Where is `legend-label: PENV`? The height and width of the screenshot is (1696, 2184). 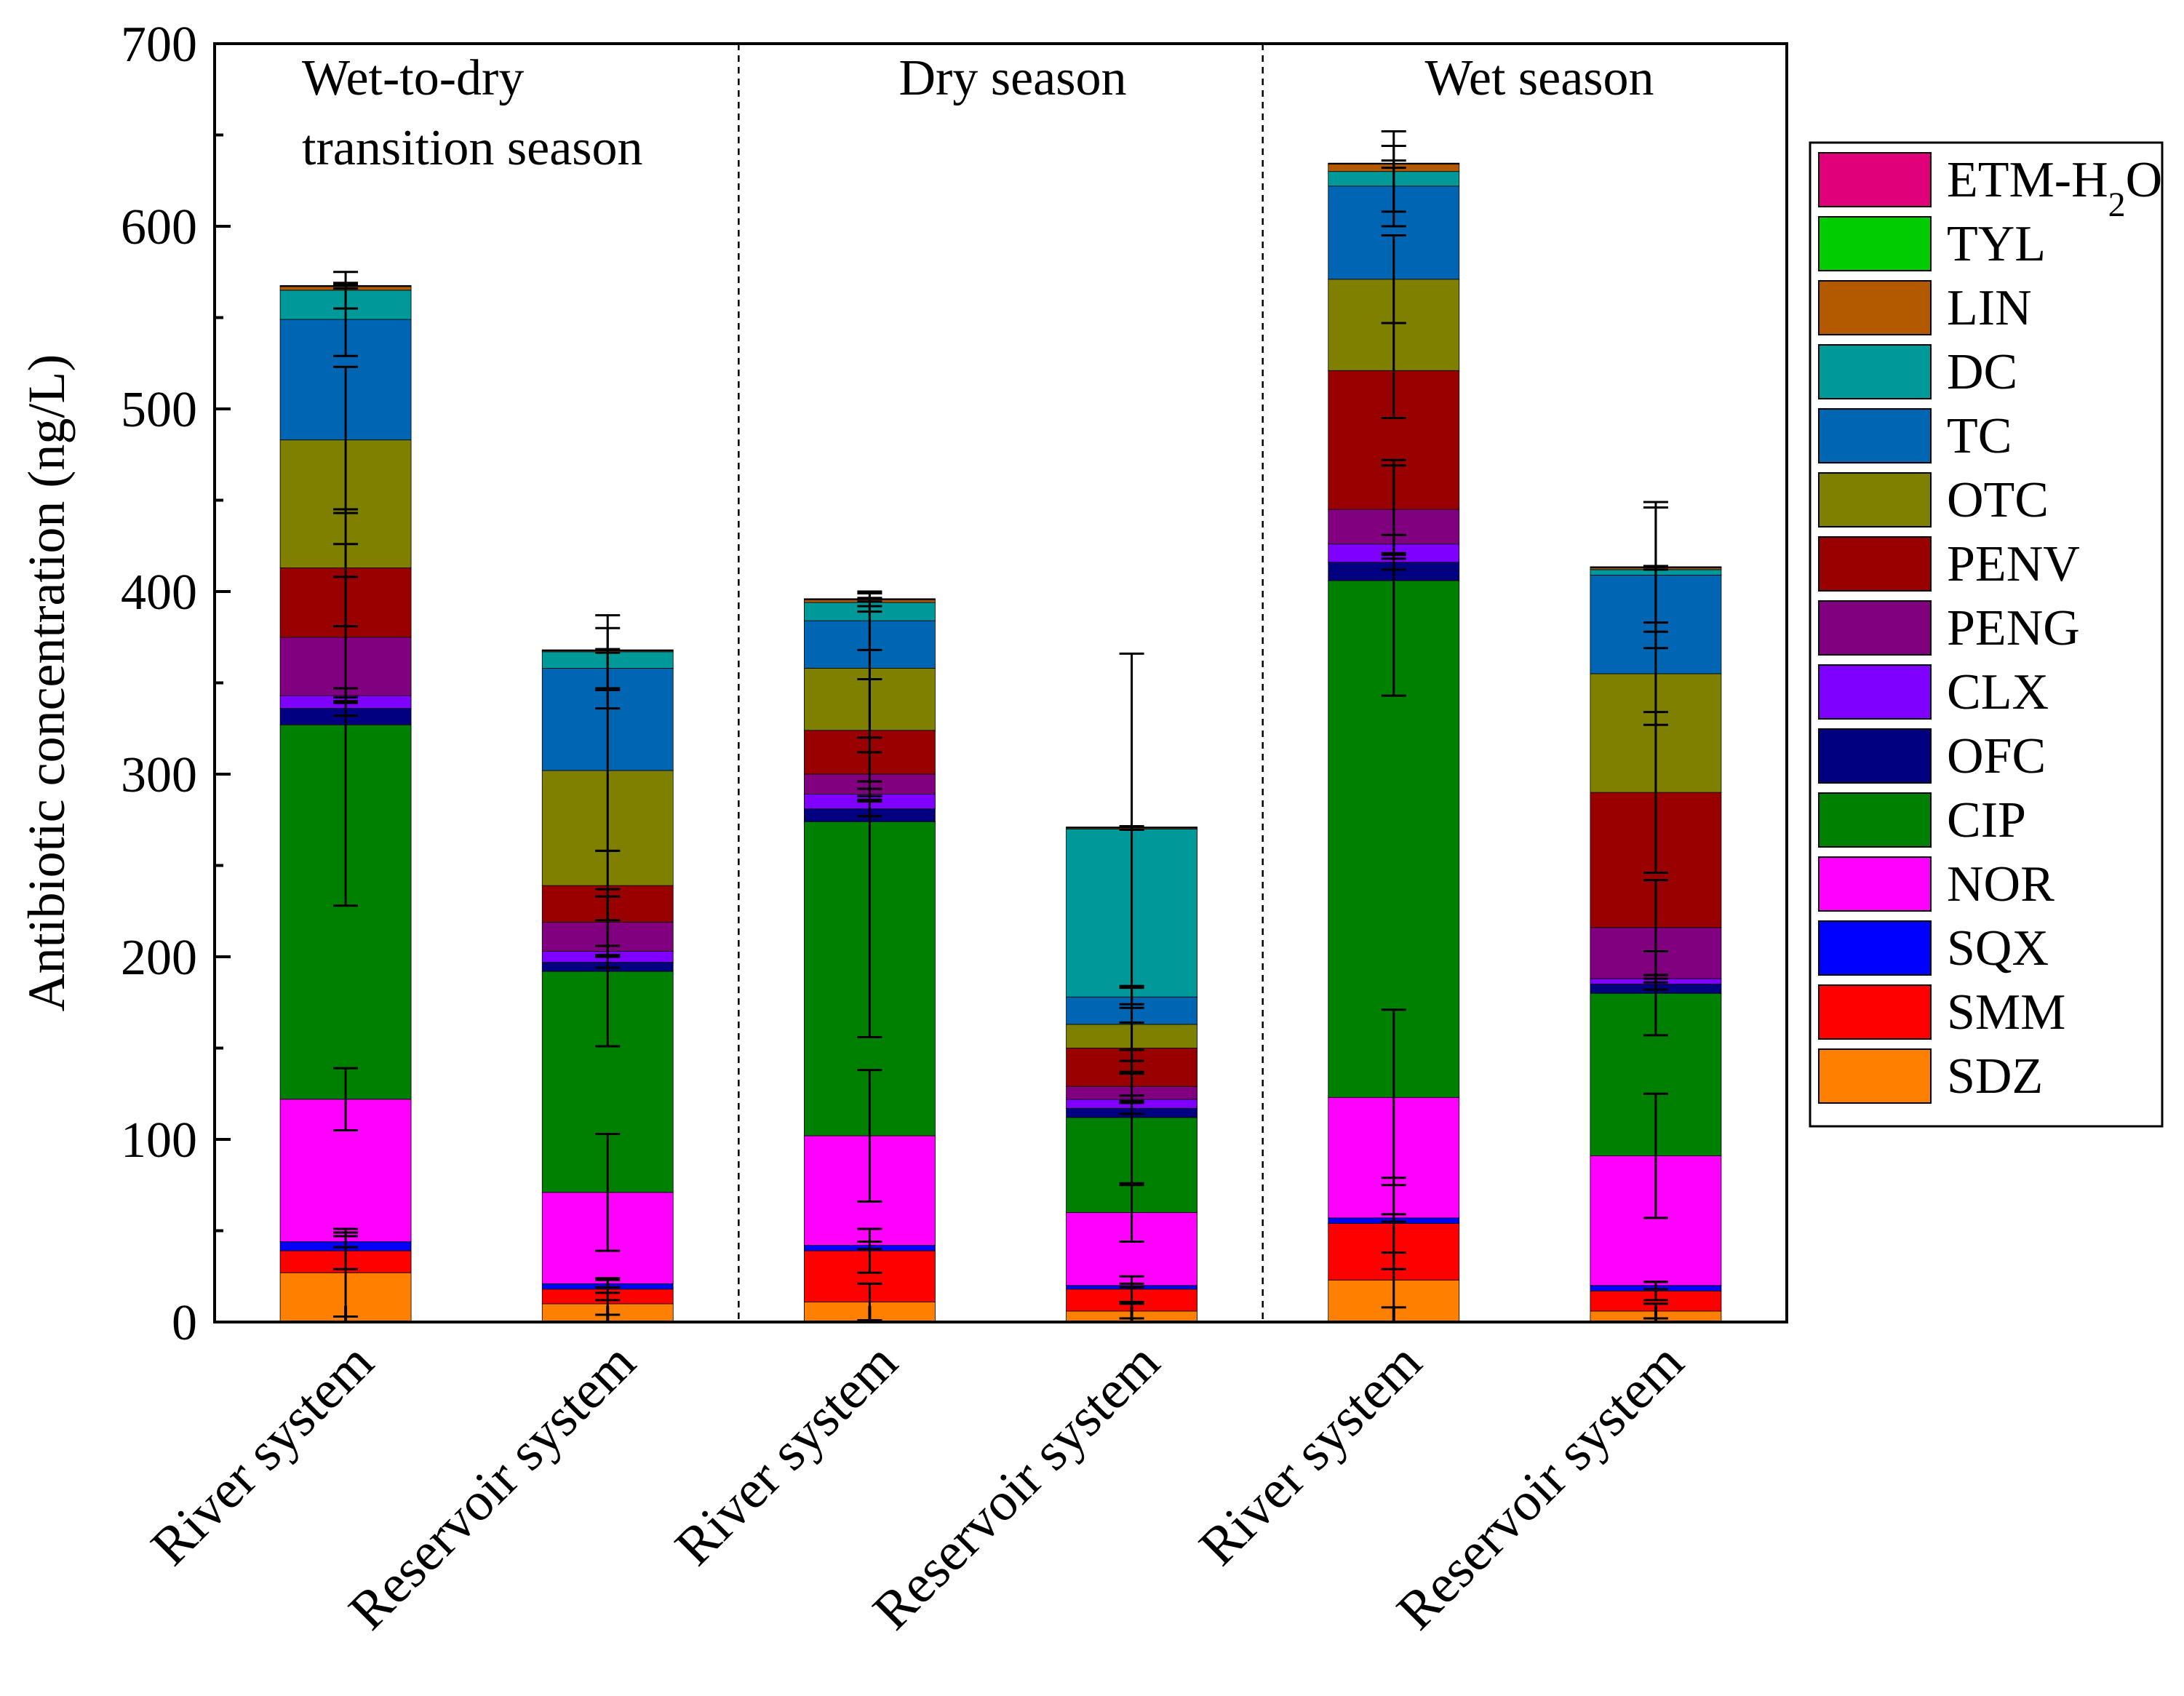
legend-label: PENV is located at coordinates (2013, 564).